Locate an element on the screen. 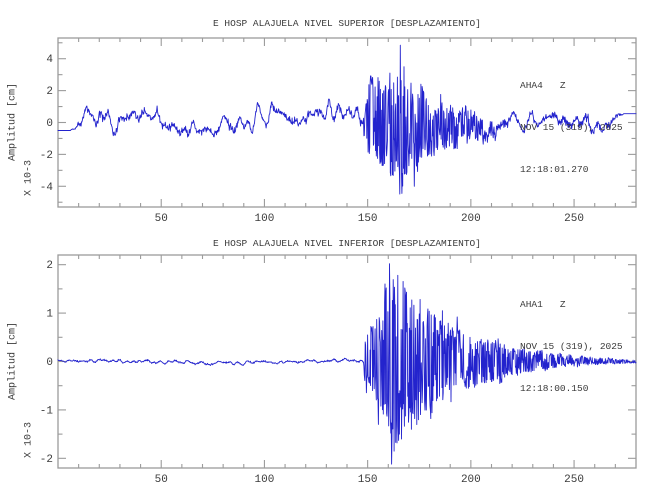  panel-superior-scale-factor: X 10-3 is located at coordinates (29, 178).